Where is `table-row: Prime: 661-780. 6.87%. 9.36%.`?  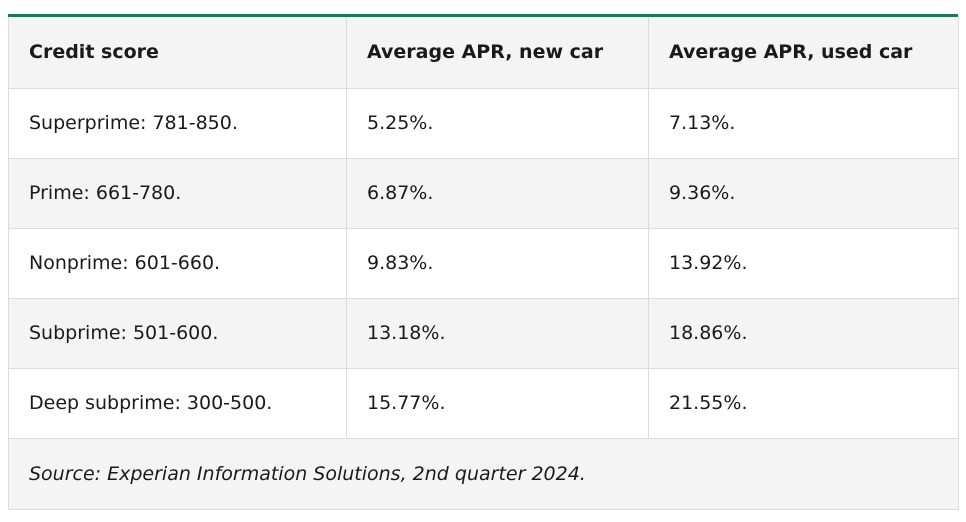
table-row: Prime: 661-780. 6.87%. 9.36%. is located at coordinates (483, 193).